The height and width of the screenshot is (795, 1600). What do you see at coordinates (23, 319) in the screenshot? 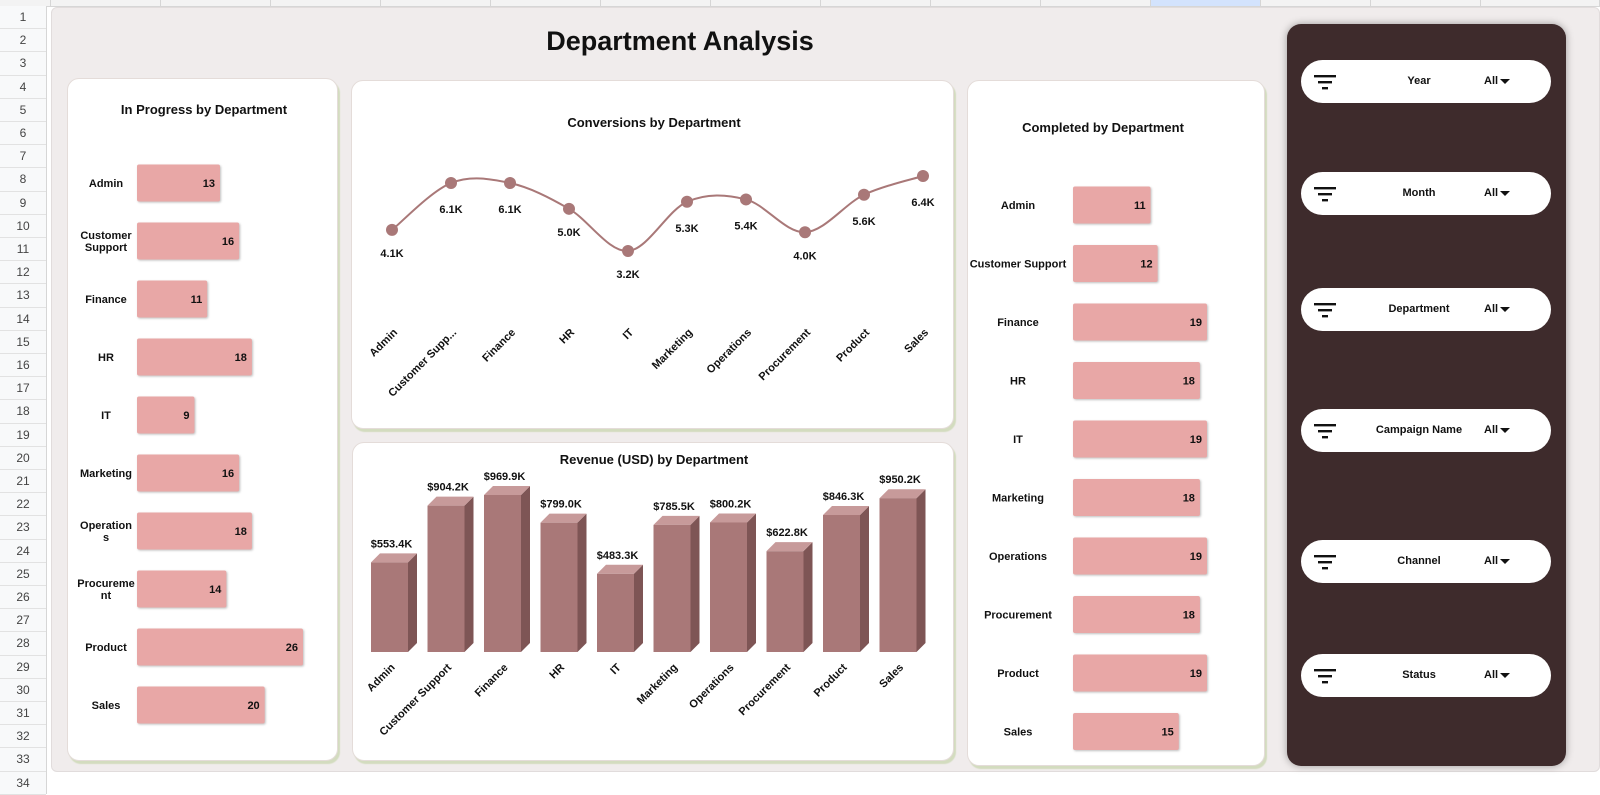
I see `row-number: 14` at bounding box center [23, 319].